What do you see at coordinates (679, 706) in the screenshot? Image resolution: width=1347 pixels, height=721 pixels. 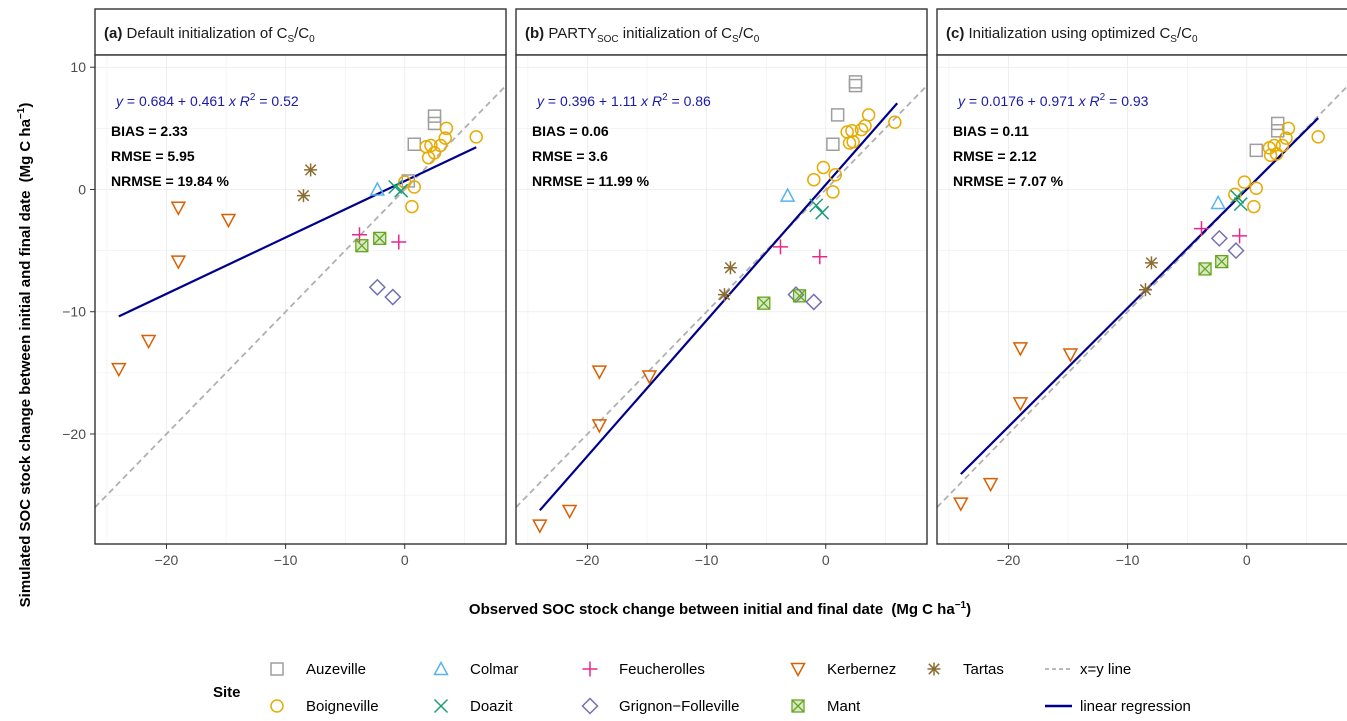 I see `legend-label: Grignon−Folleville` at bounding box center [679, 706].